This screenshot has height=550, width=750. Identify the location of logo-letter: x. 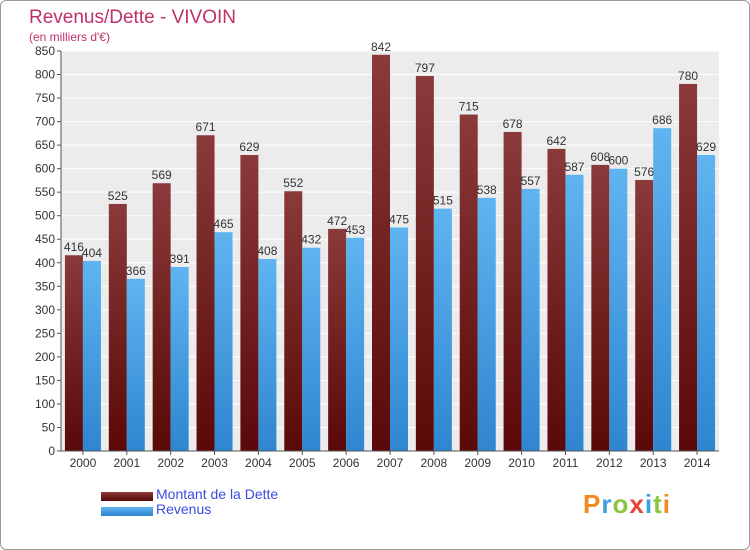
(637, 504).